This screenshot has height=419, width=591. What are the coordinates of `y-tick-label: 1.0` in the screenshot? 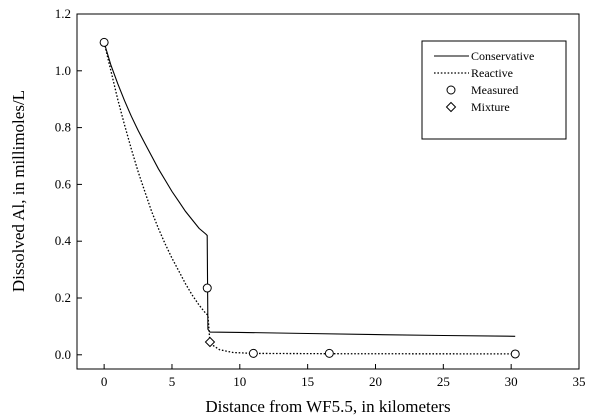 It's located at (63, 70).